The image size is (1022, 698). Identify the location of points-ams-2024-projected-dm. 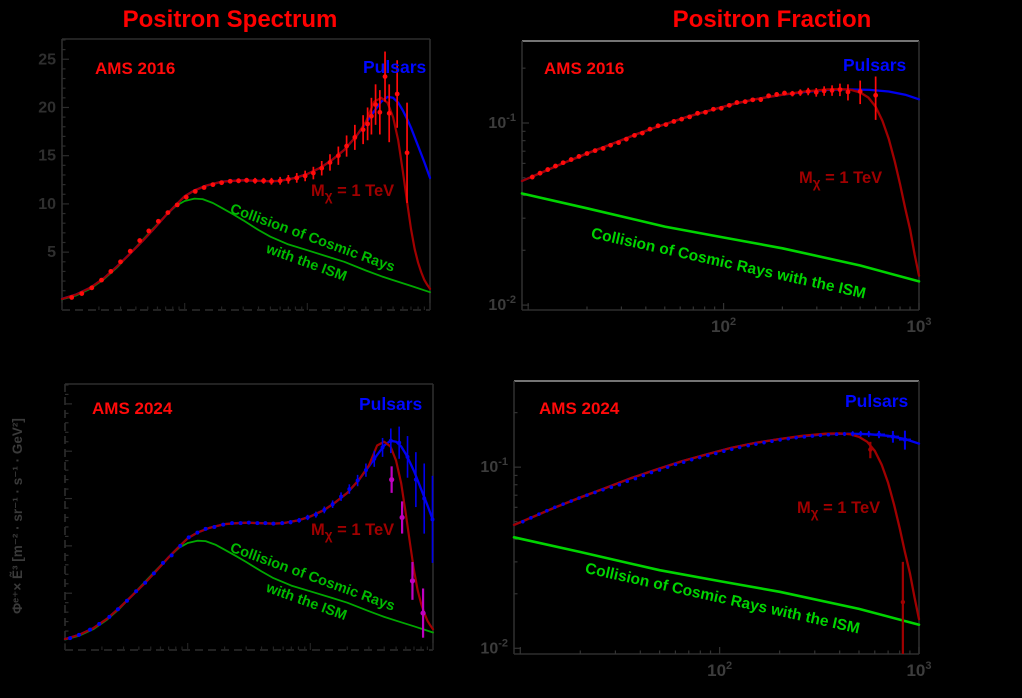
(887, 547).